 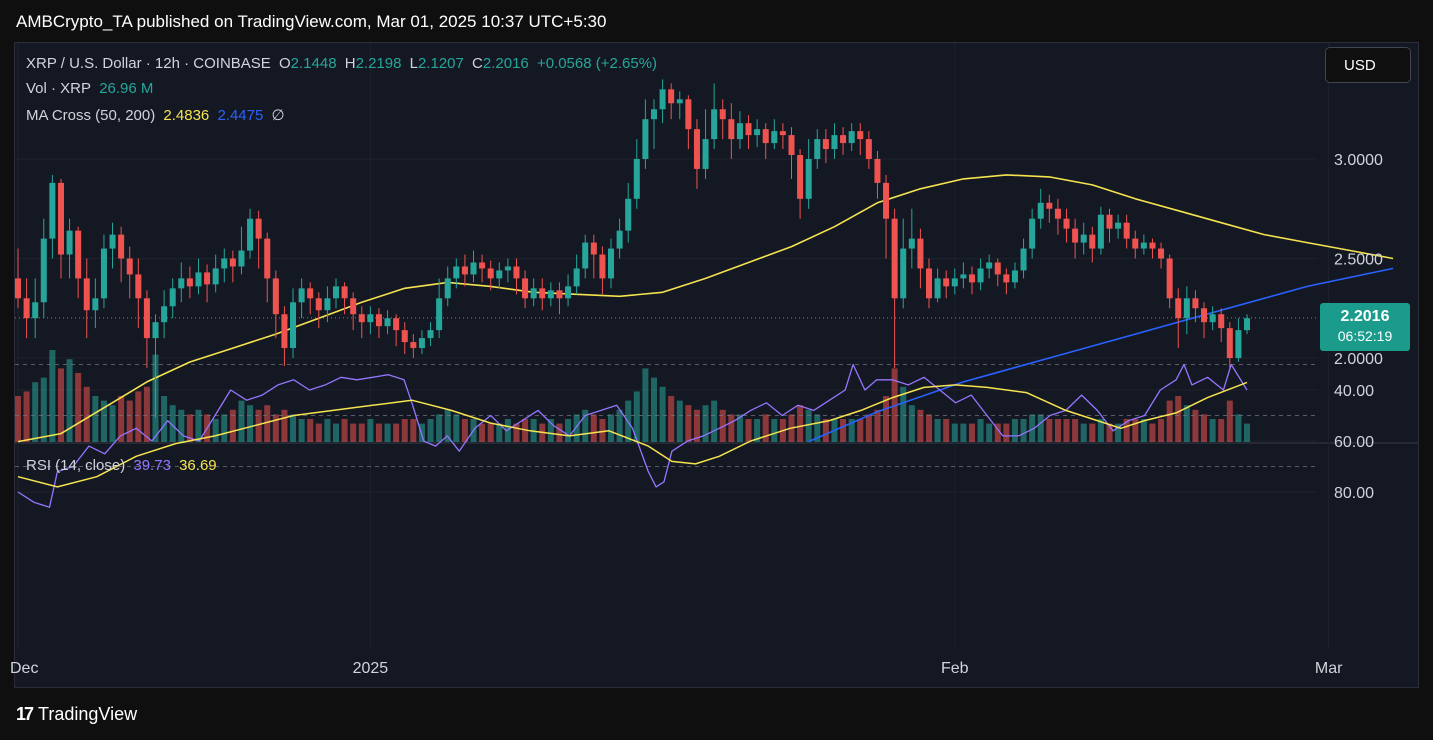 What do you see at coordinates (371, 668) in the screenshot?
I see `time-axis-label: 2025` at bounding box center [371, 668].